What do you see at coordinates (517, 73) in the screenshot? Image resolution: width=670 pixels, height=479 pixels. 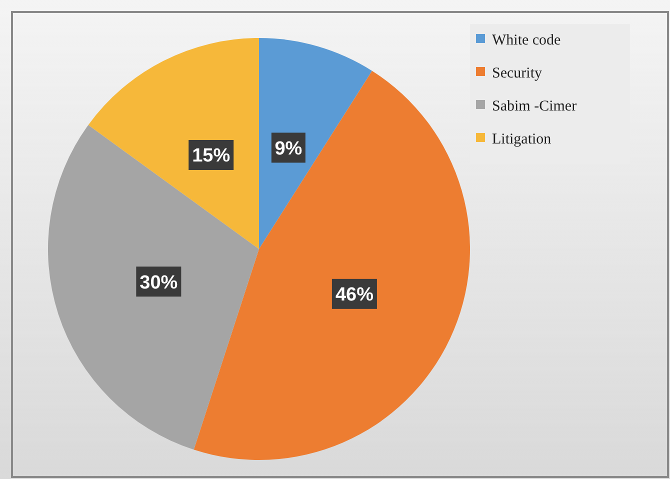 I see `legend-label: Security` at bounding box center [517, 73].